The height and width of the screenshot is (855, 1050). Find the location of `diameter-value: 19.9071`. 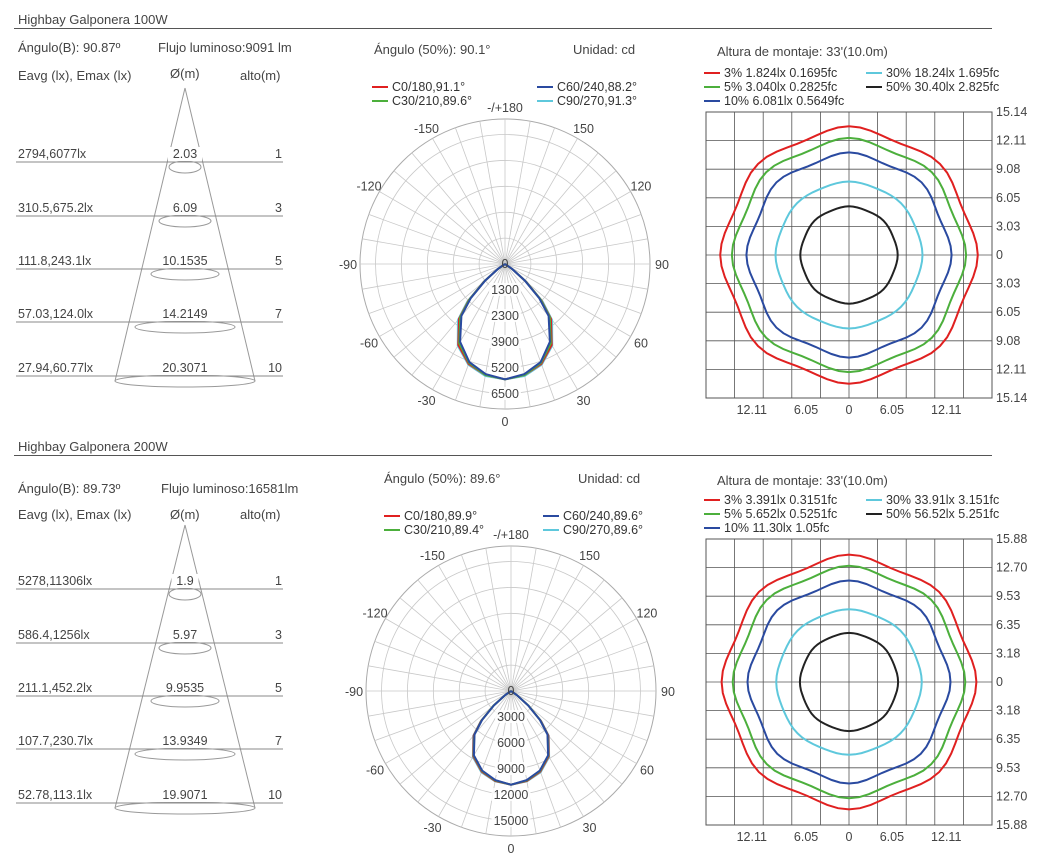

diameter-value: 19.9071 is located at coordinates (184, 795).